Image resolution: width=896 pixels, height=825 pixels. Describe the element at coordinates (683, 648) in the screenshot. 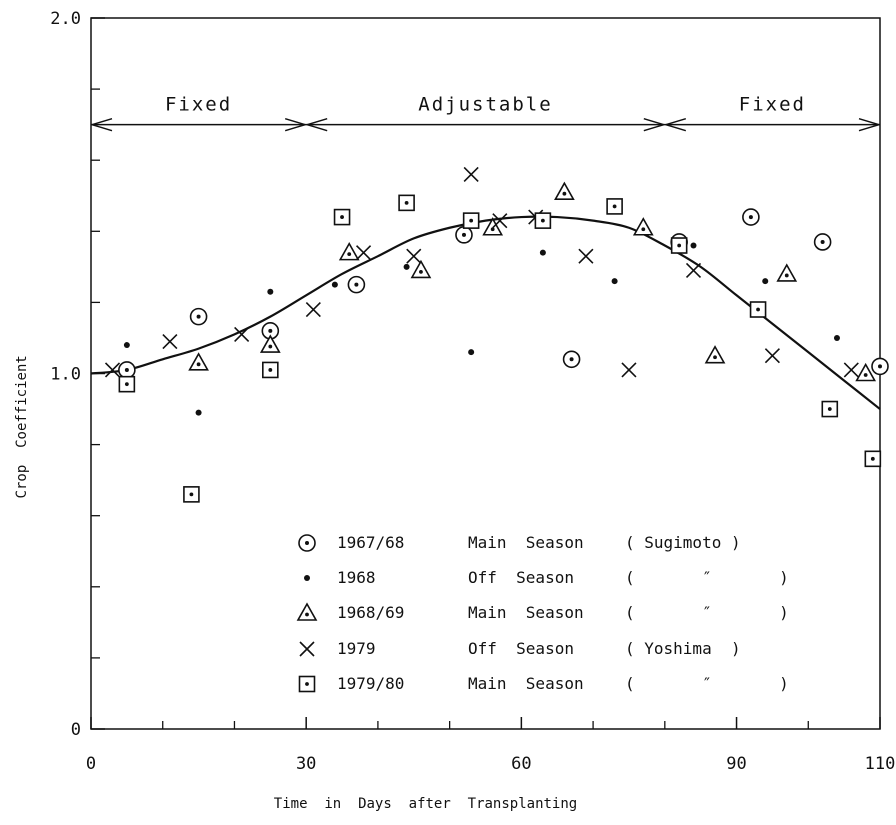

I see `legend-source: ( Yoshima )` at that location.